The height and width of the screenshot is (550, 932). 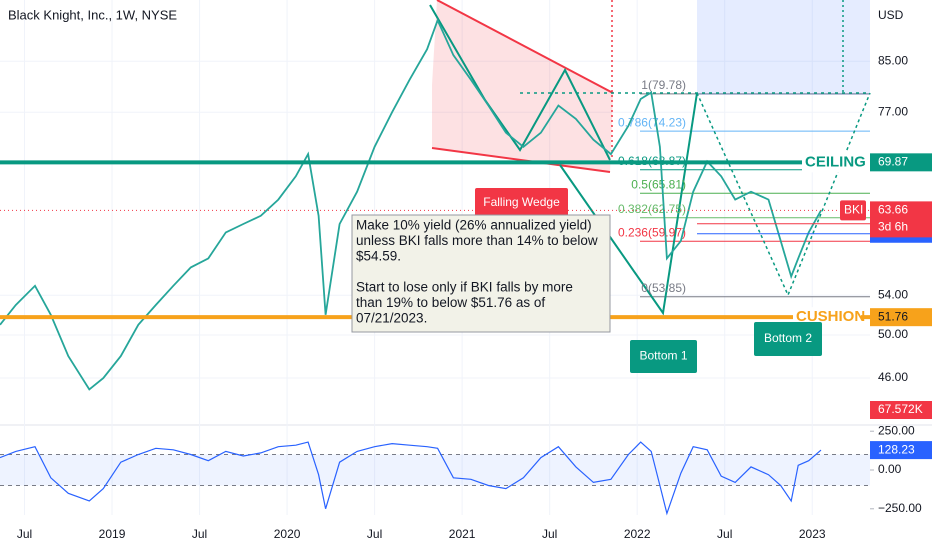 I want to click on y-tick-label: 46.00, so click(x=893, y=377).